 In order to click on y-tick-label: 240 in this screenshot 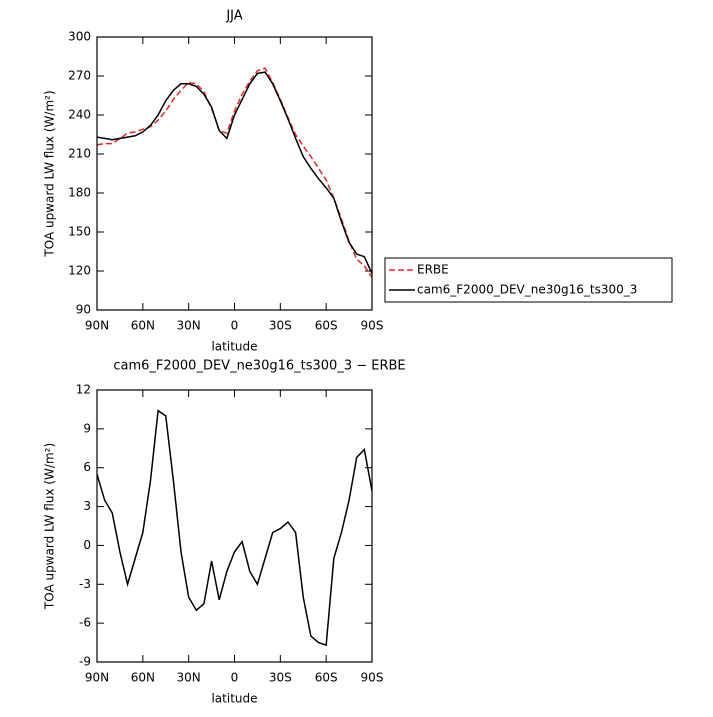, I will do `click(79, 115)`.